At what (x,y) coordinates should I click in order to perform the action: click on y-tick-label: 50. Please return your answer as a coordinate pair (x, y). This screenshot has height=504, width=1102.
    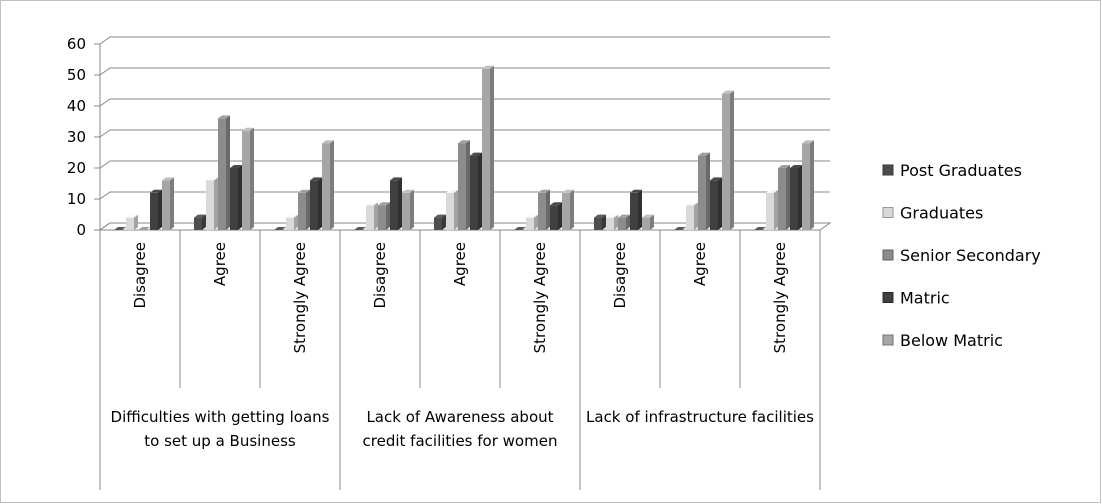
    Looking at the image, I should click on (76, 75).